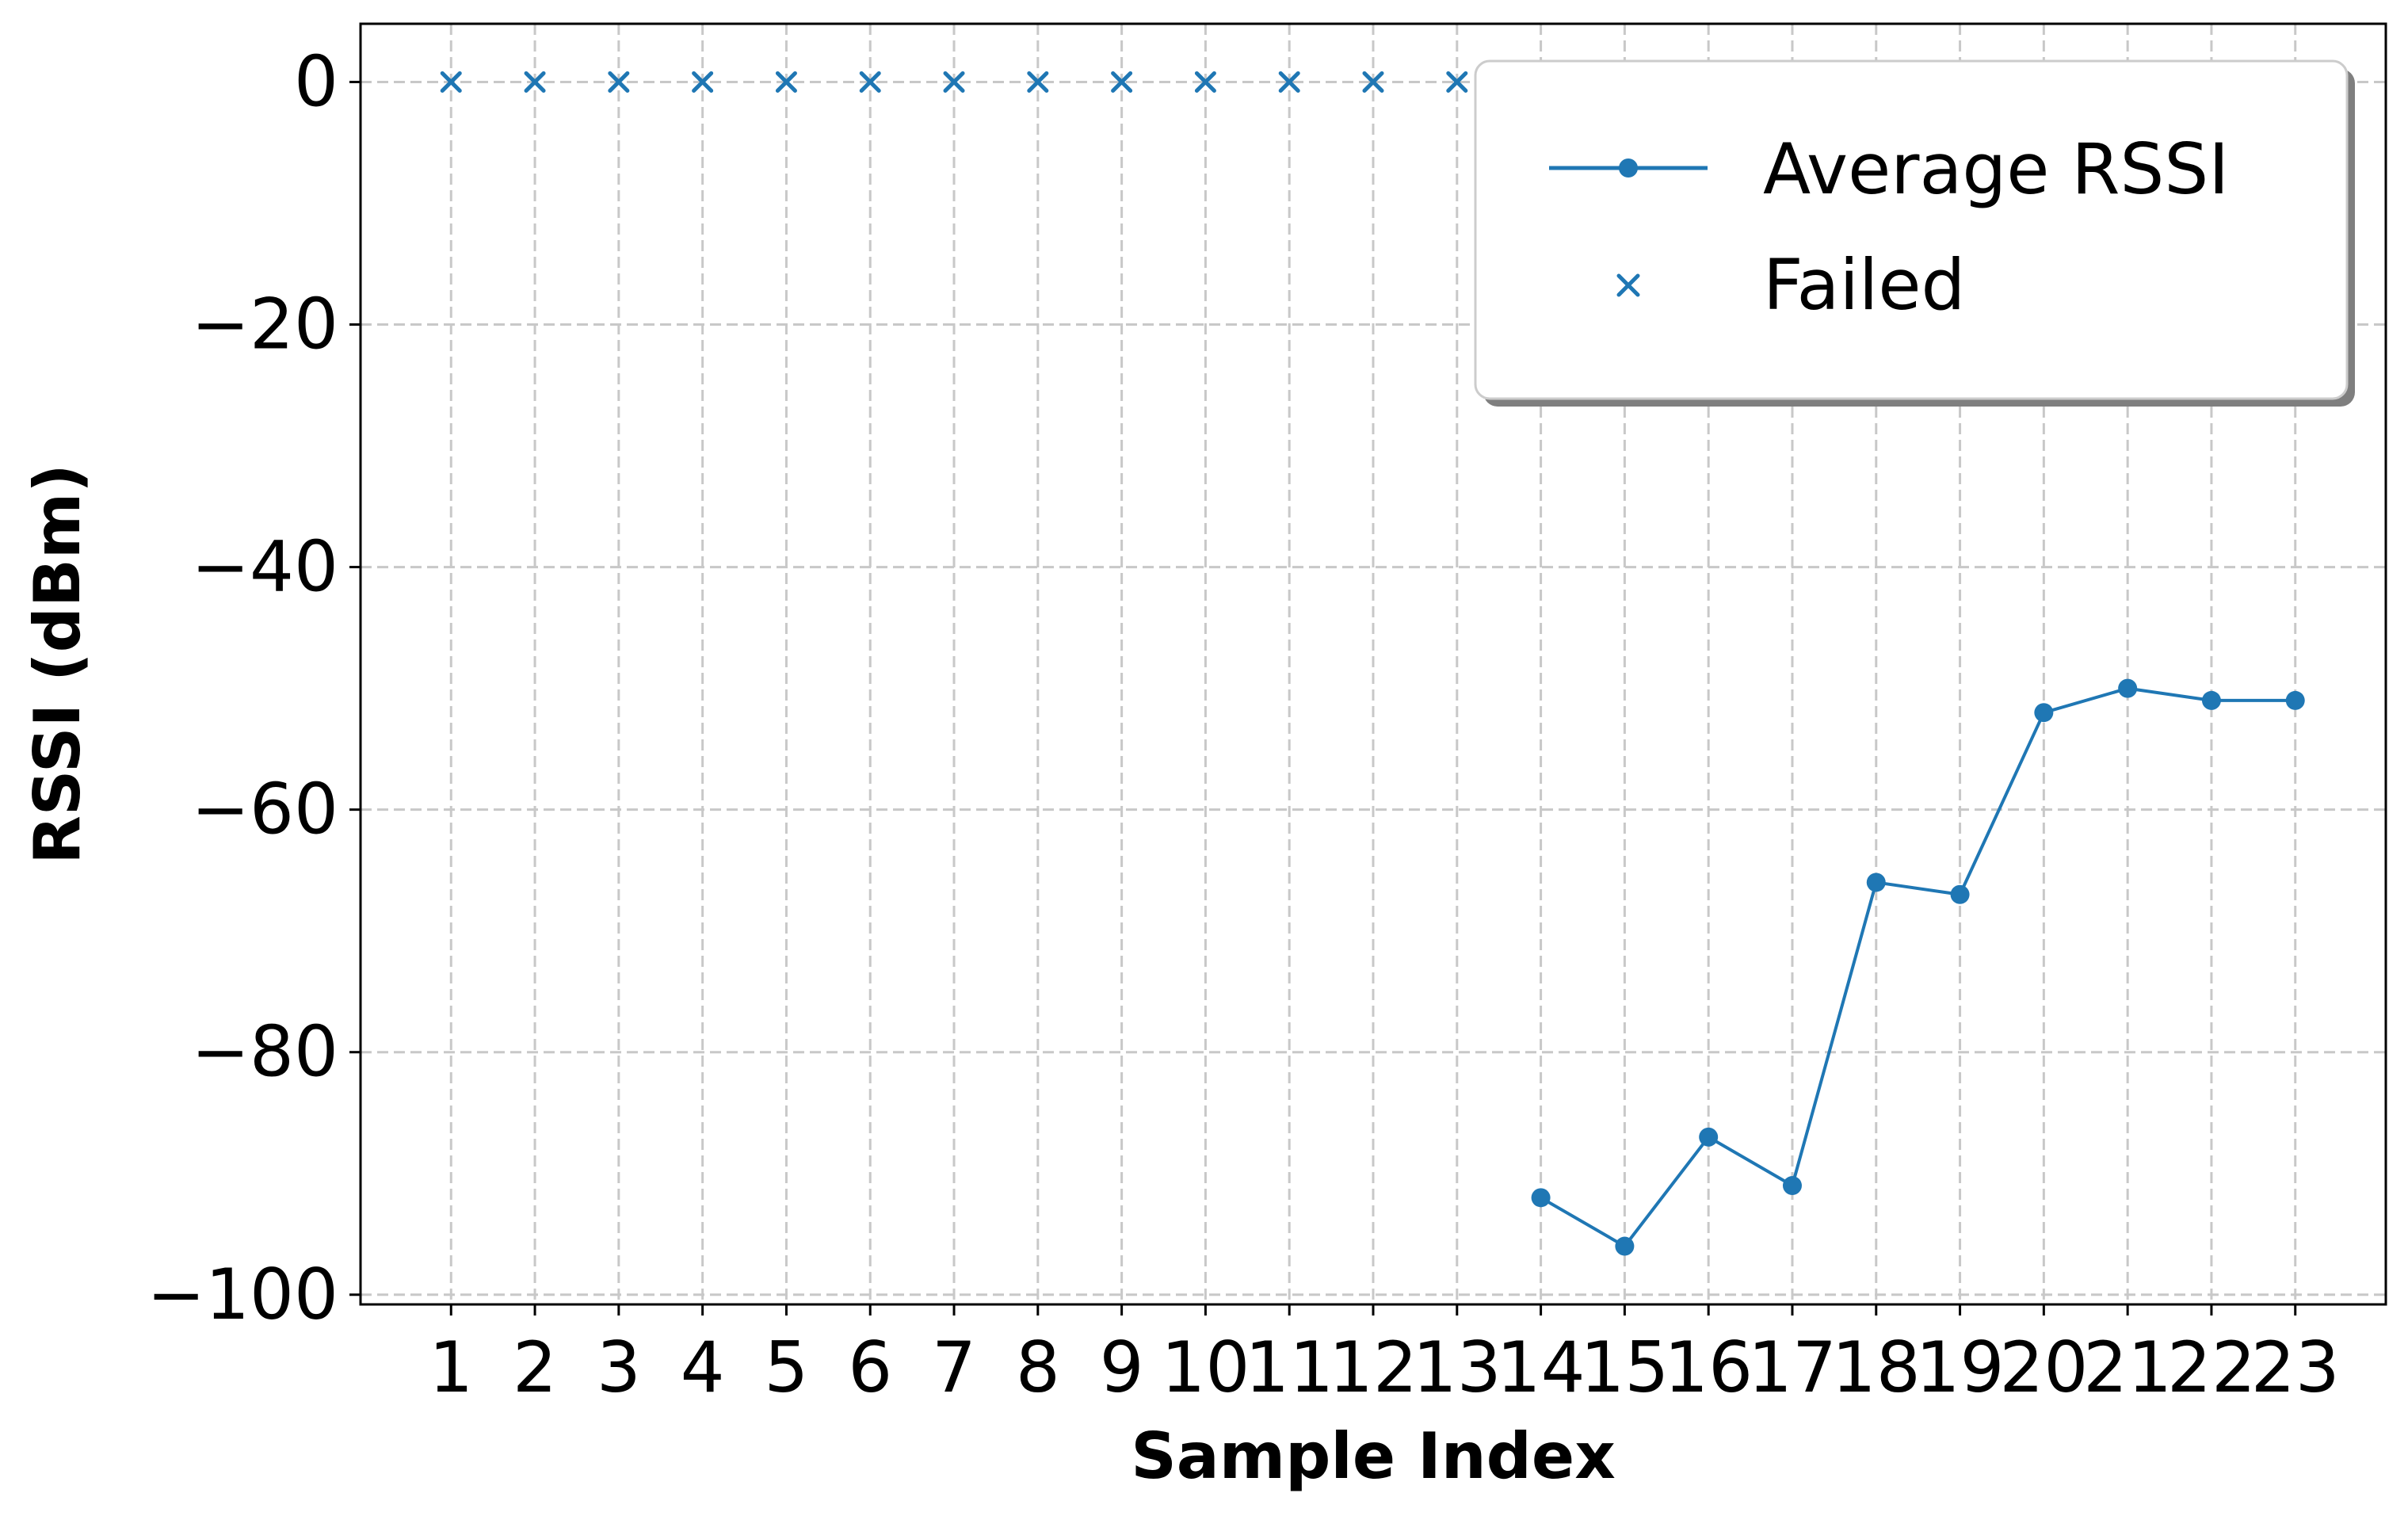  I want to click on y-tick-label: −60, so click(264, 809).